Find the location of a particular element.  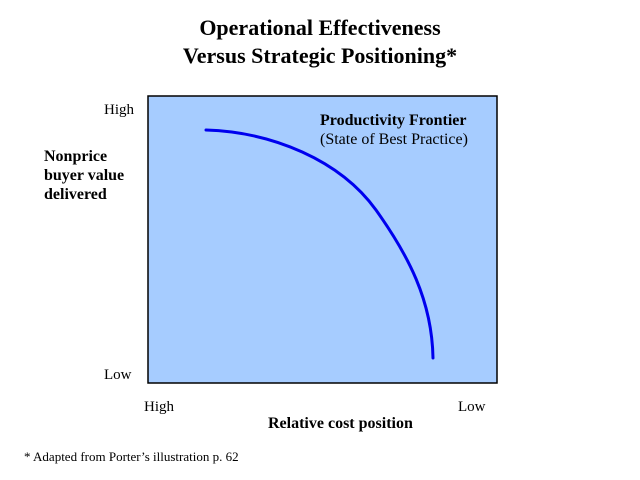

y-axis-title-line-1: Nonprice is located at coordinates (76, 156).